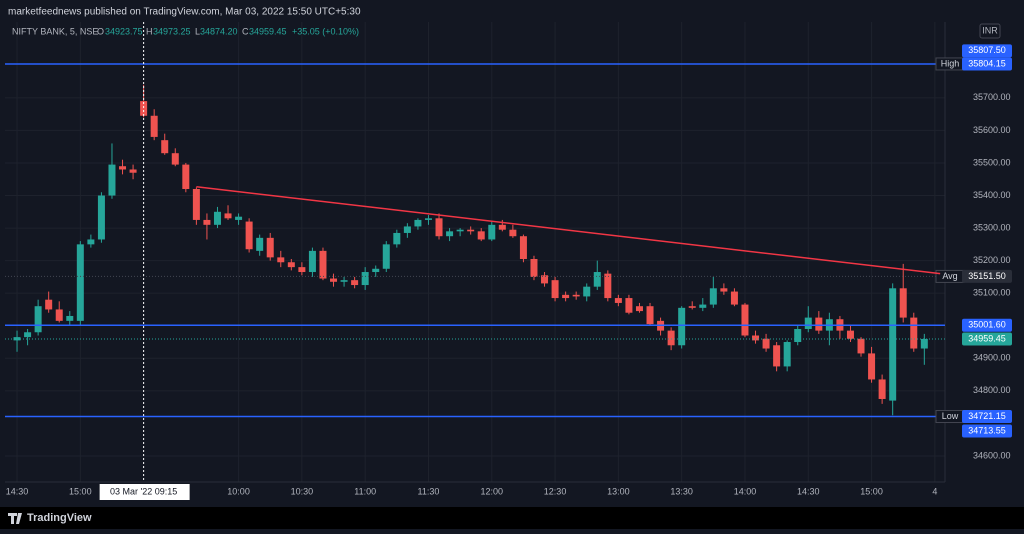 The width and height of the screenshot is (1024, 534). Describe the element at coordinates (618, 491) in the screenshot. I see `x-tick-label: 13:00` at that location.